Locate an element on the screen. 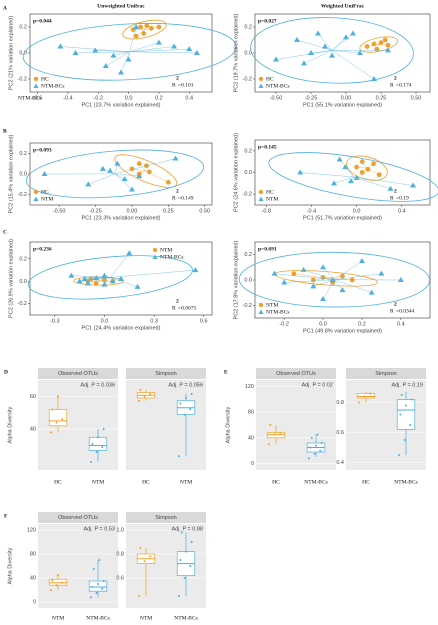  x-tick-label: NTM is located at coordinates (98, 482).